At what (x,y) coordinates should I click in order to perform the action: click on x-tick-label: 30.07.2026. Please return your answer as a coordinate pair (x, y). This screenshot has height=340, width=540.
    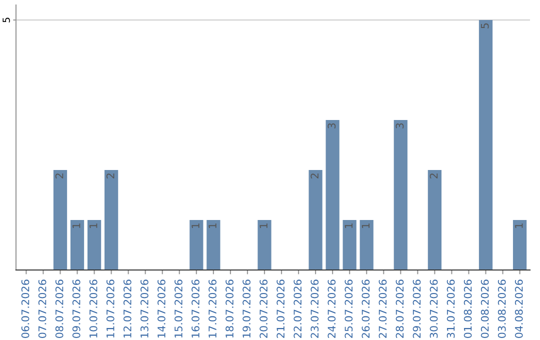
    Looking at the image, I should click on (434, 309).